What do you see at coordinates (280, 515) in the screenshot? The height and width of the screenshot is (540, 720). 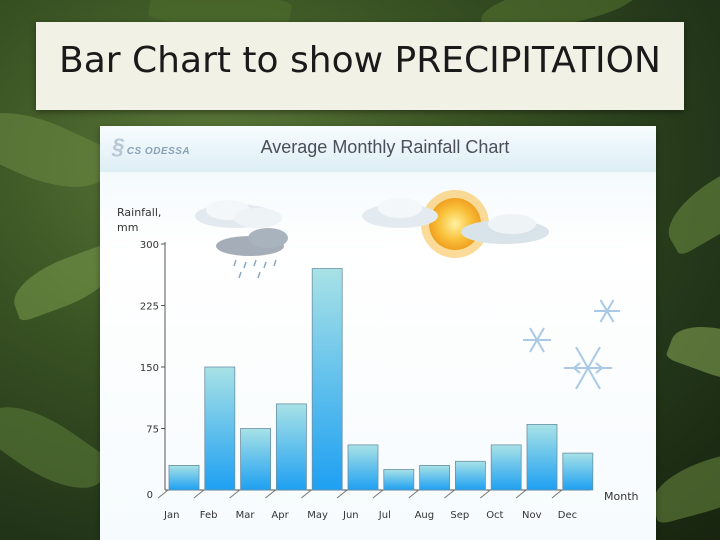 I see `x-tick-label: Apr` at bounding box center [280, 515].